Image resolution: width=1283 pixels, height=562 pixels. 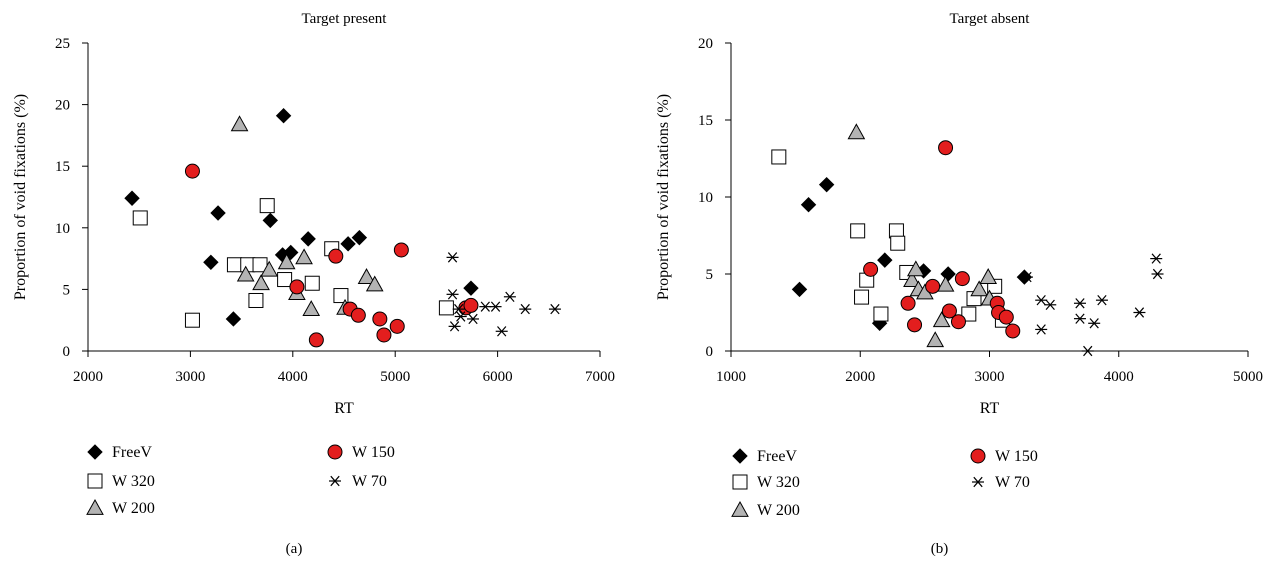 I want to click on legend-label: W 150, so click(x=1016, y=456).